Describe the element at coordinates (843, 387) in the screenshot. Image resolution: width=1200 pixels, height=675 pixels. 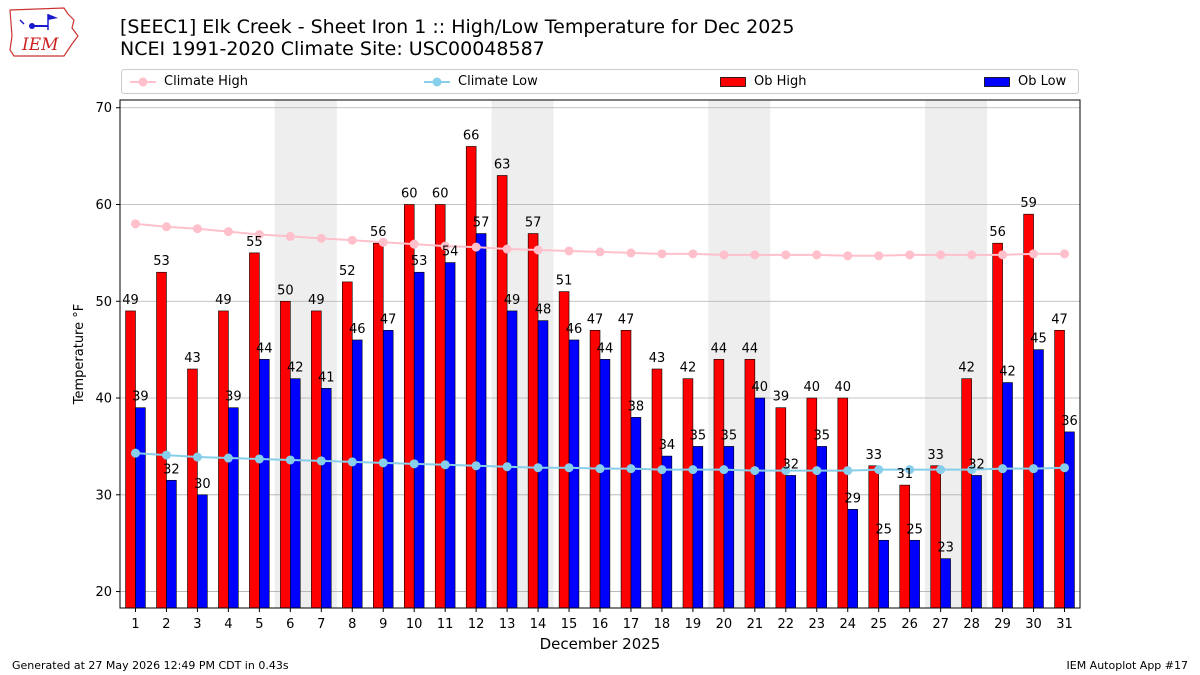
I see `label-ob-high: 40` at that location.